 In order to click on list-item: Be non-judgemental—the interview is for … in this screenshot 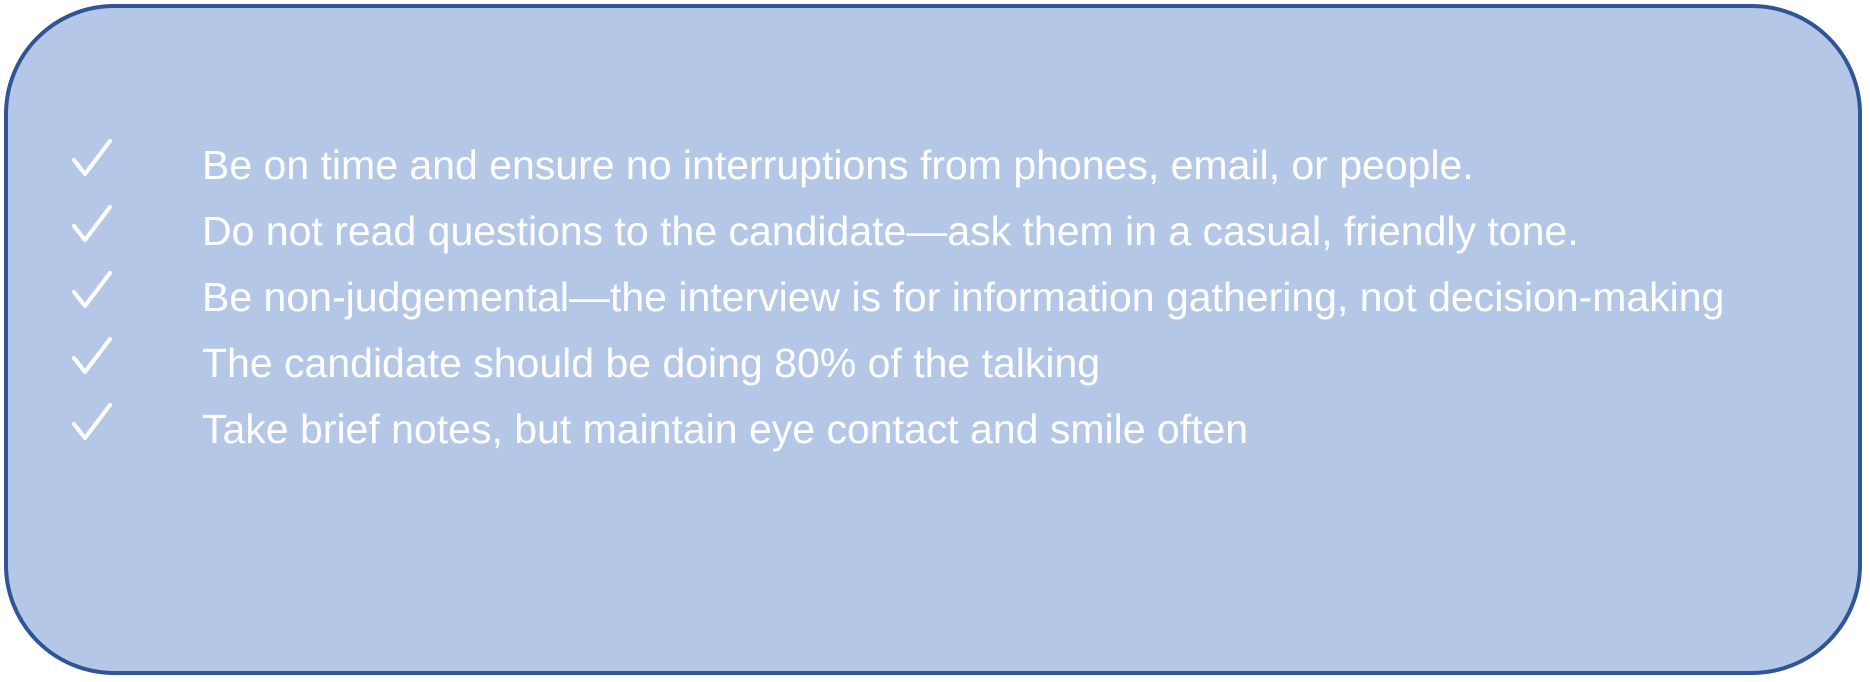, I will do `click(942, 297)`.